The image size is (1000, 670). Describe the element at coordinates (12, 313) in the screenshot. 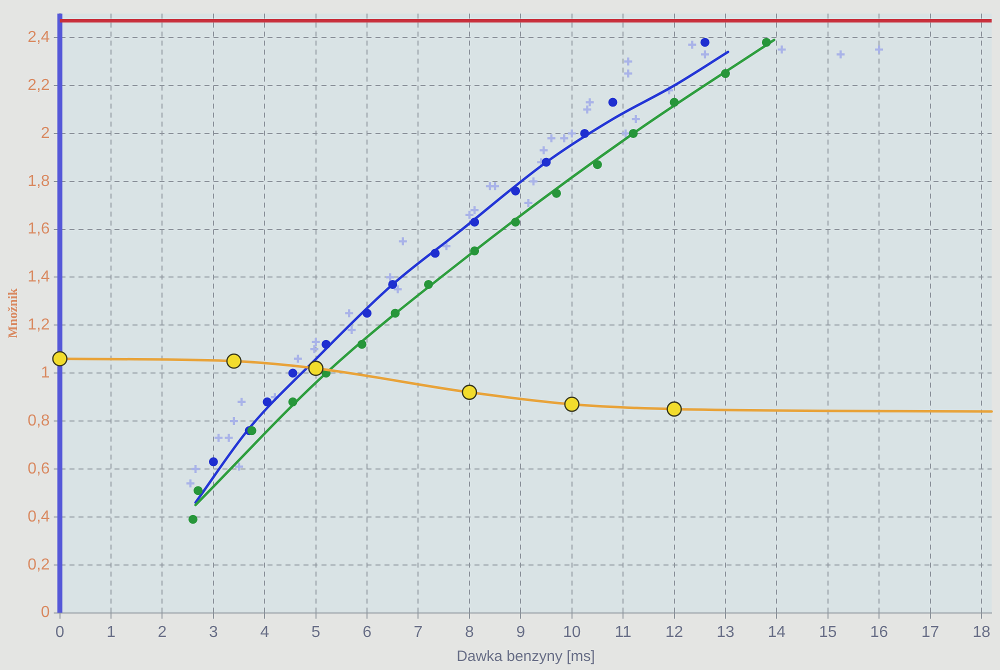

I see `y-axis-title: Množnik` at that location.